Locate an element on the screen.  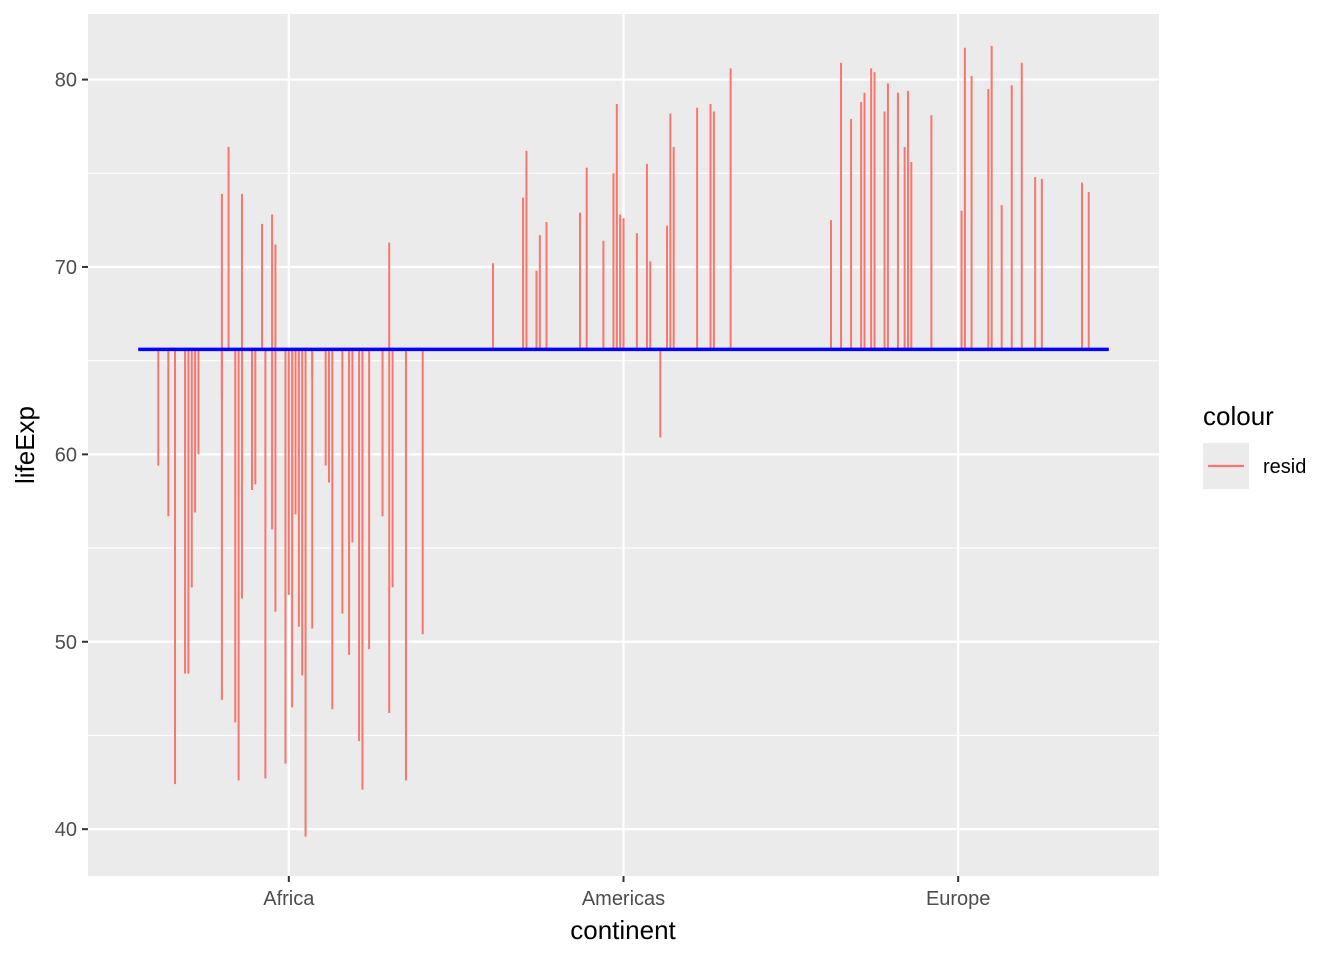
x-axis: Africa Americas Europe is located at coordinates (626, 893).